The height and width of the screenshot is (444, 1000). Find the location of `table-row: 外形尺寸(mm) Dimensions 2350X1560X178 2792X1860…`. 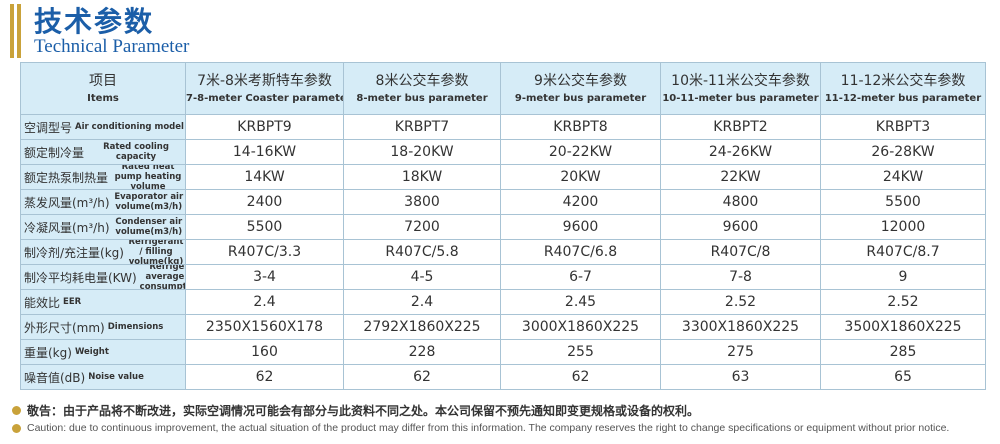

table-row: 外形尺寸(mm) Dimensions 2350X1560X178 2792X1860… is located at coordinates (503, 327).